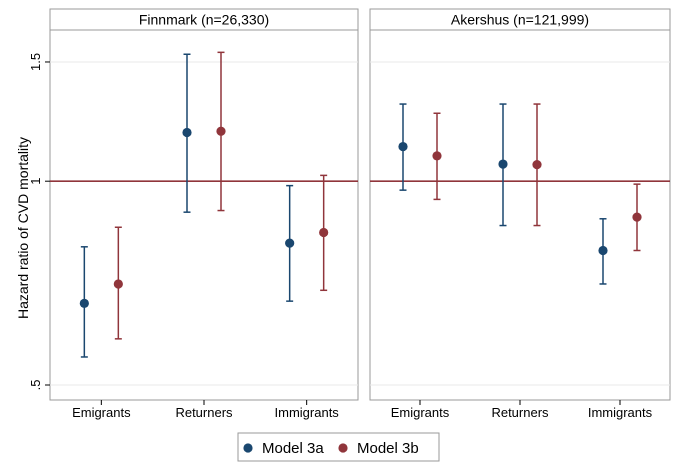 The height and width of the screenshot is (462, 678). What do you see at coordinates (35, 62) in the screenshot?
I see `y-tick-label: 1.5` at bounding box center [35, 62].